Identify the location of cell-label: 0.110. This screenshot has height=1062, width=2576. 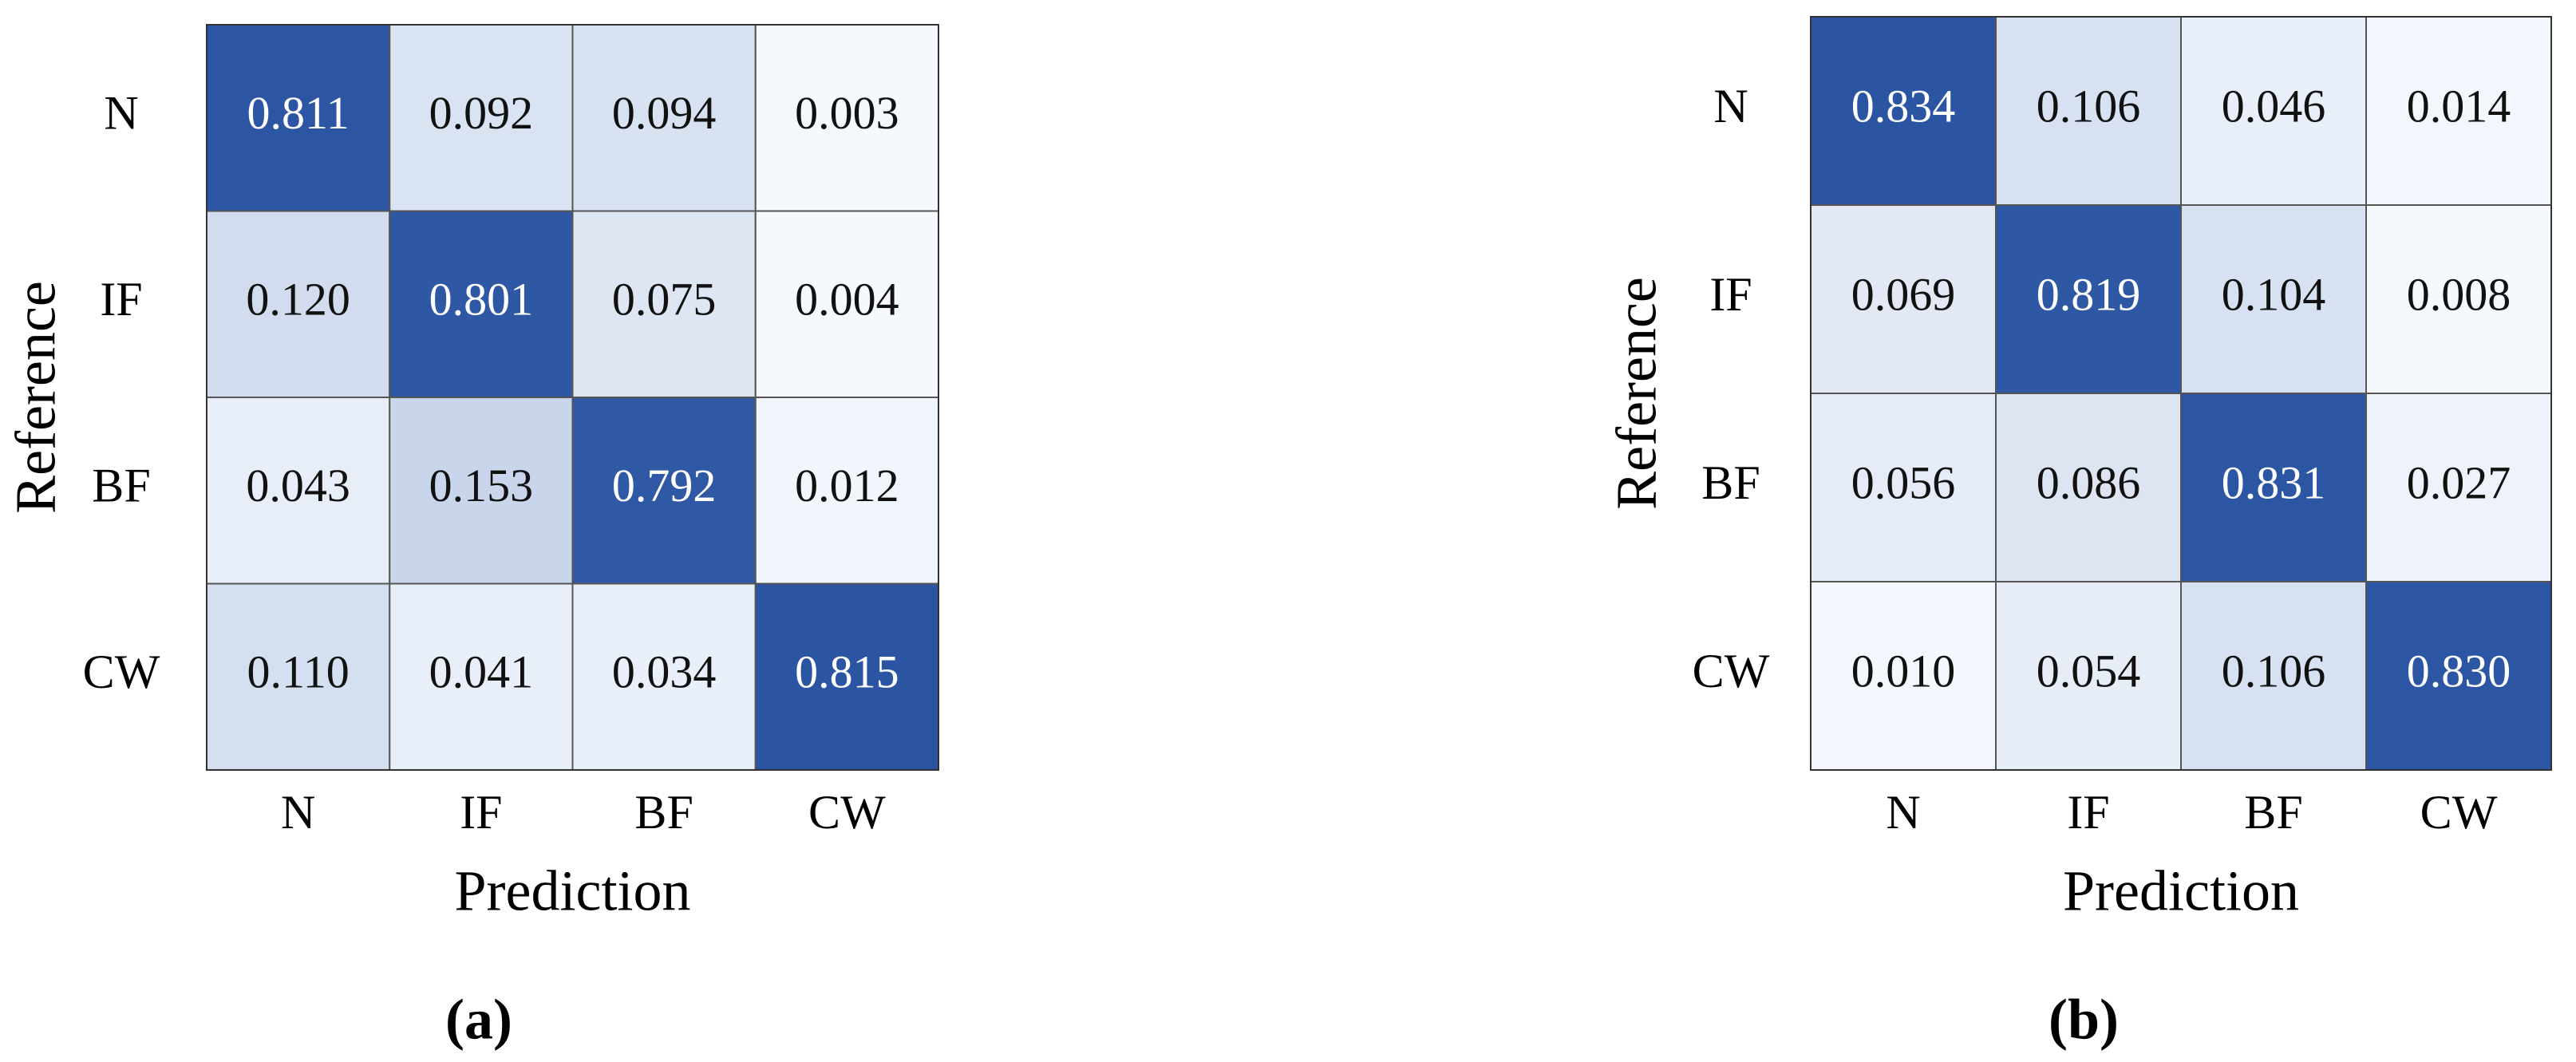
(298, 672).